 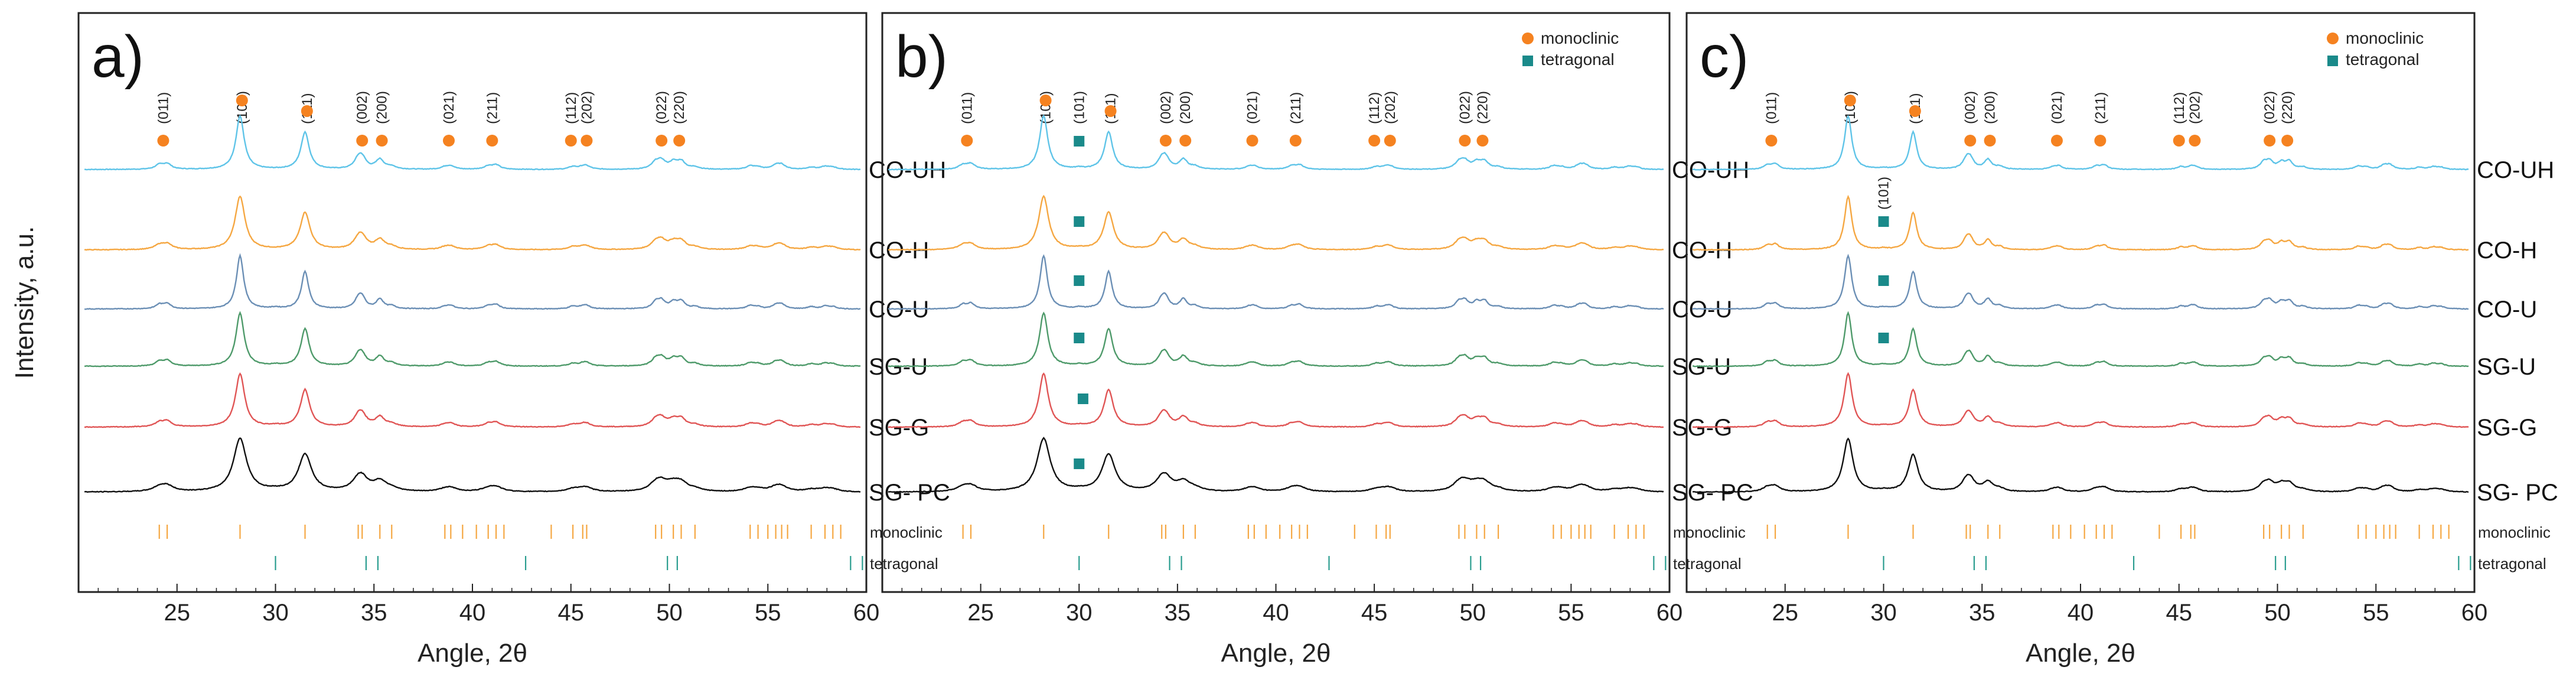 What do you see at coordinates (2385, 38) in the screenshot?
I see `legend-monoclinic-label: monoclinic` at bounding box center [2385, 38].